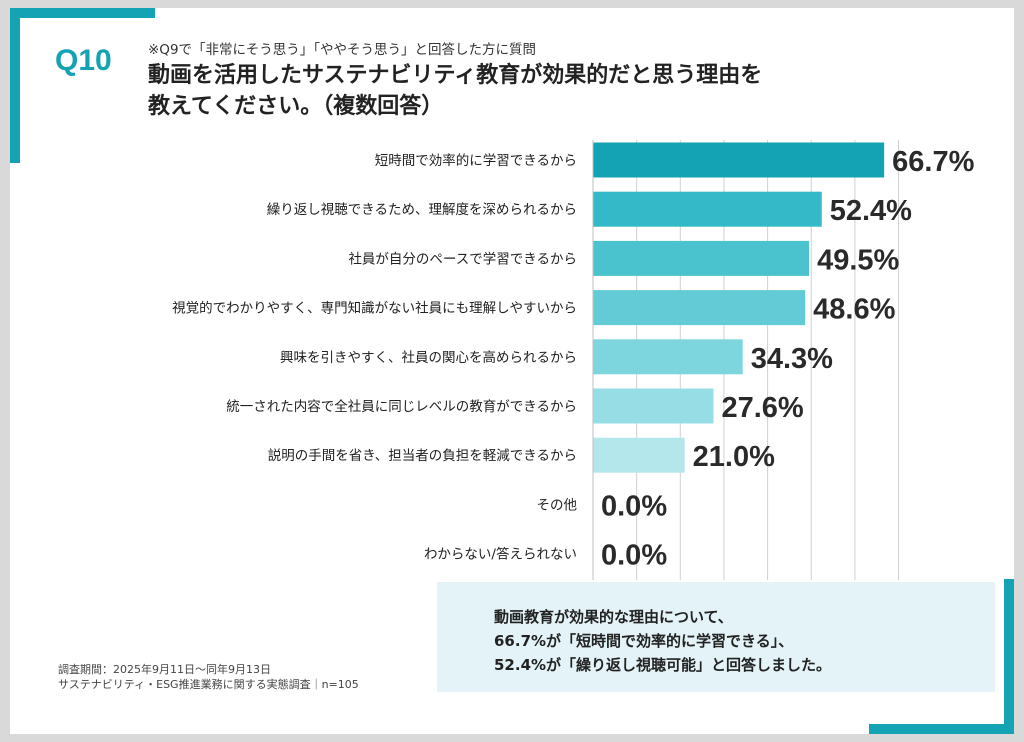 The image size is (1024, 742). I want to click on category-label-7: 説明の手間を省き、担当者の負担を軽減できるから, so click(422, 455).